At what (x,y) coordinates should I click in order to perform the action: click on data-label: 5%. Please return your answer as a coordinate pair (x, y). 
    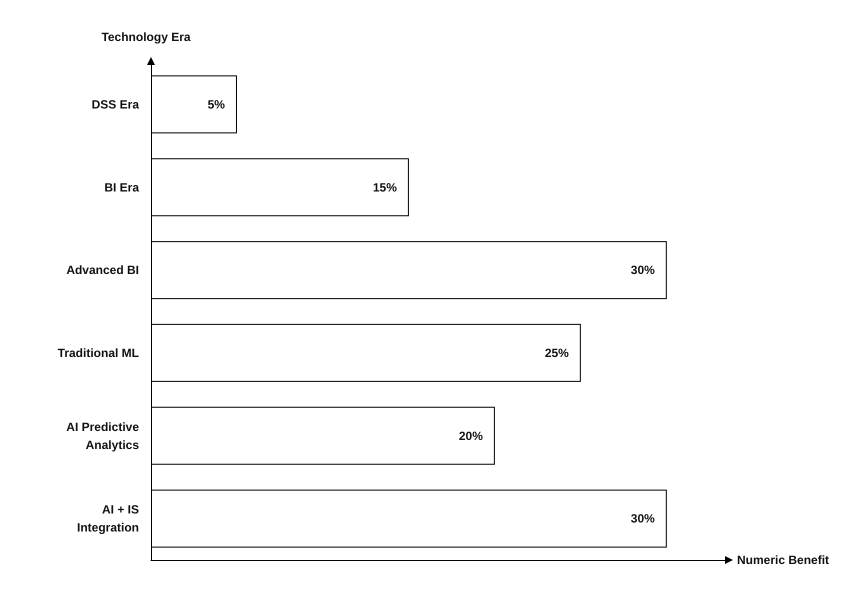
    Looking at the image, I should click on (217, 104).